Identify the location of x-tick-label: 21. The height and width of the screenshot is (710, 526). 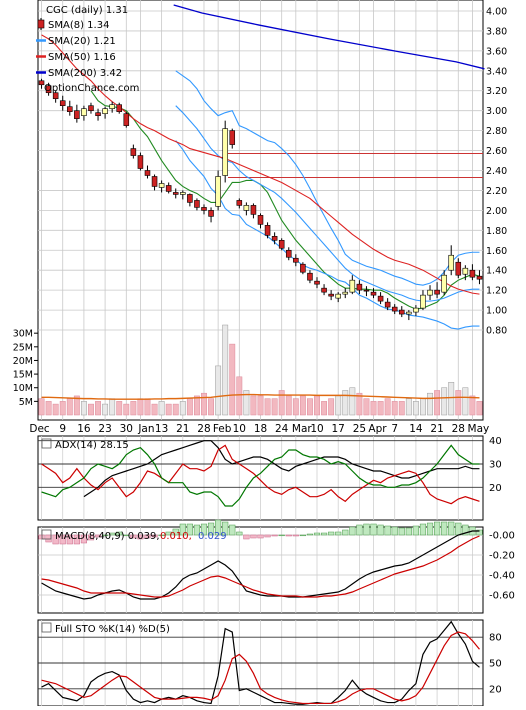
(182, 429).